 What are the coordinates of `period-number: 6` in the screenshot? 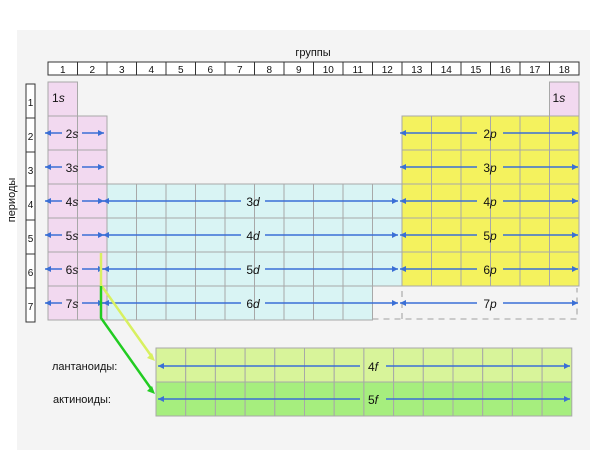 It's located at (31, 273).